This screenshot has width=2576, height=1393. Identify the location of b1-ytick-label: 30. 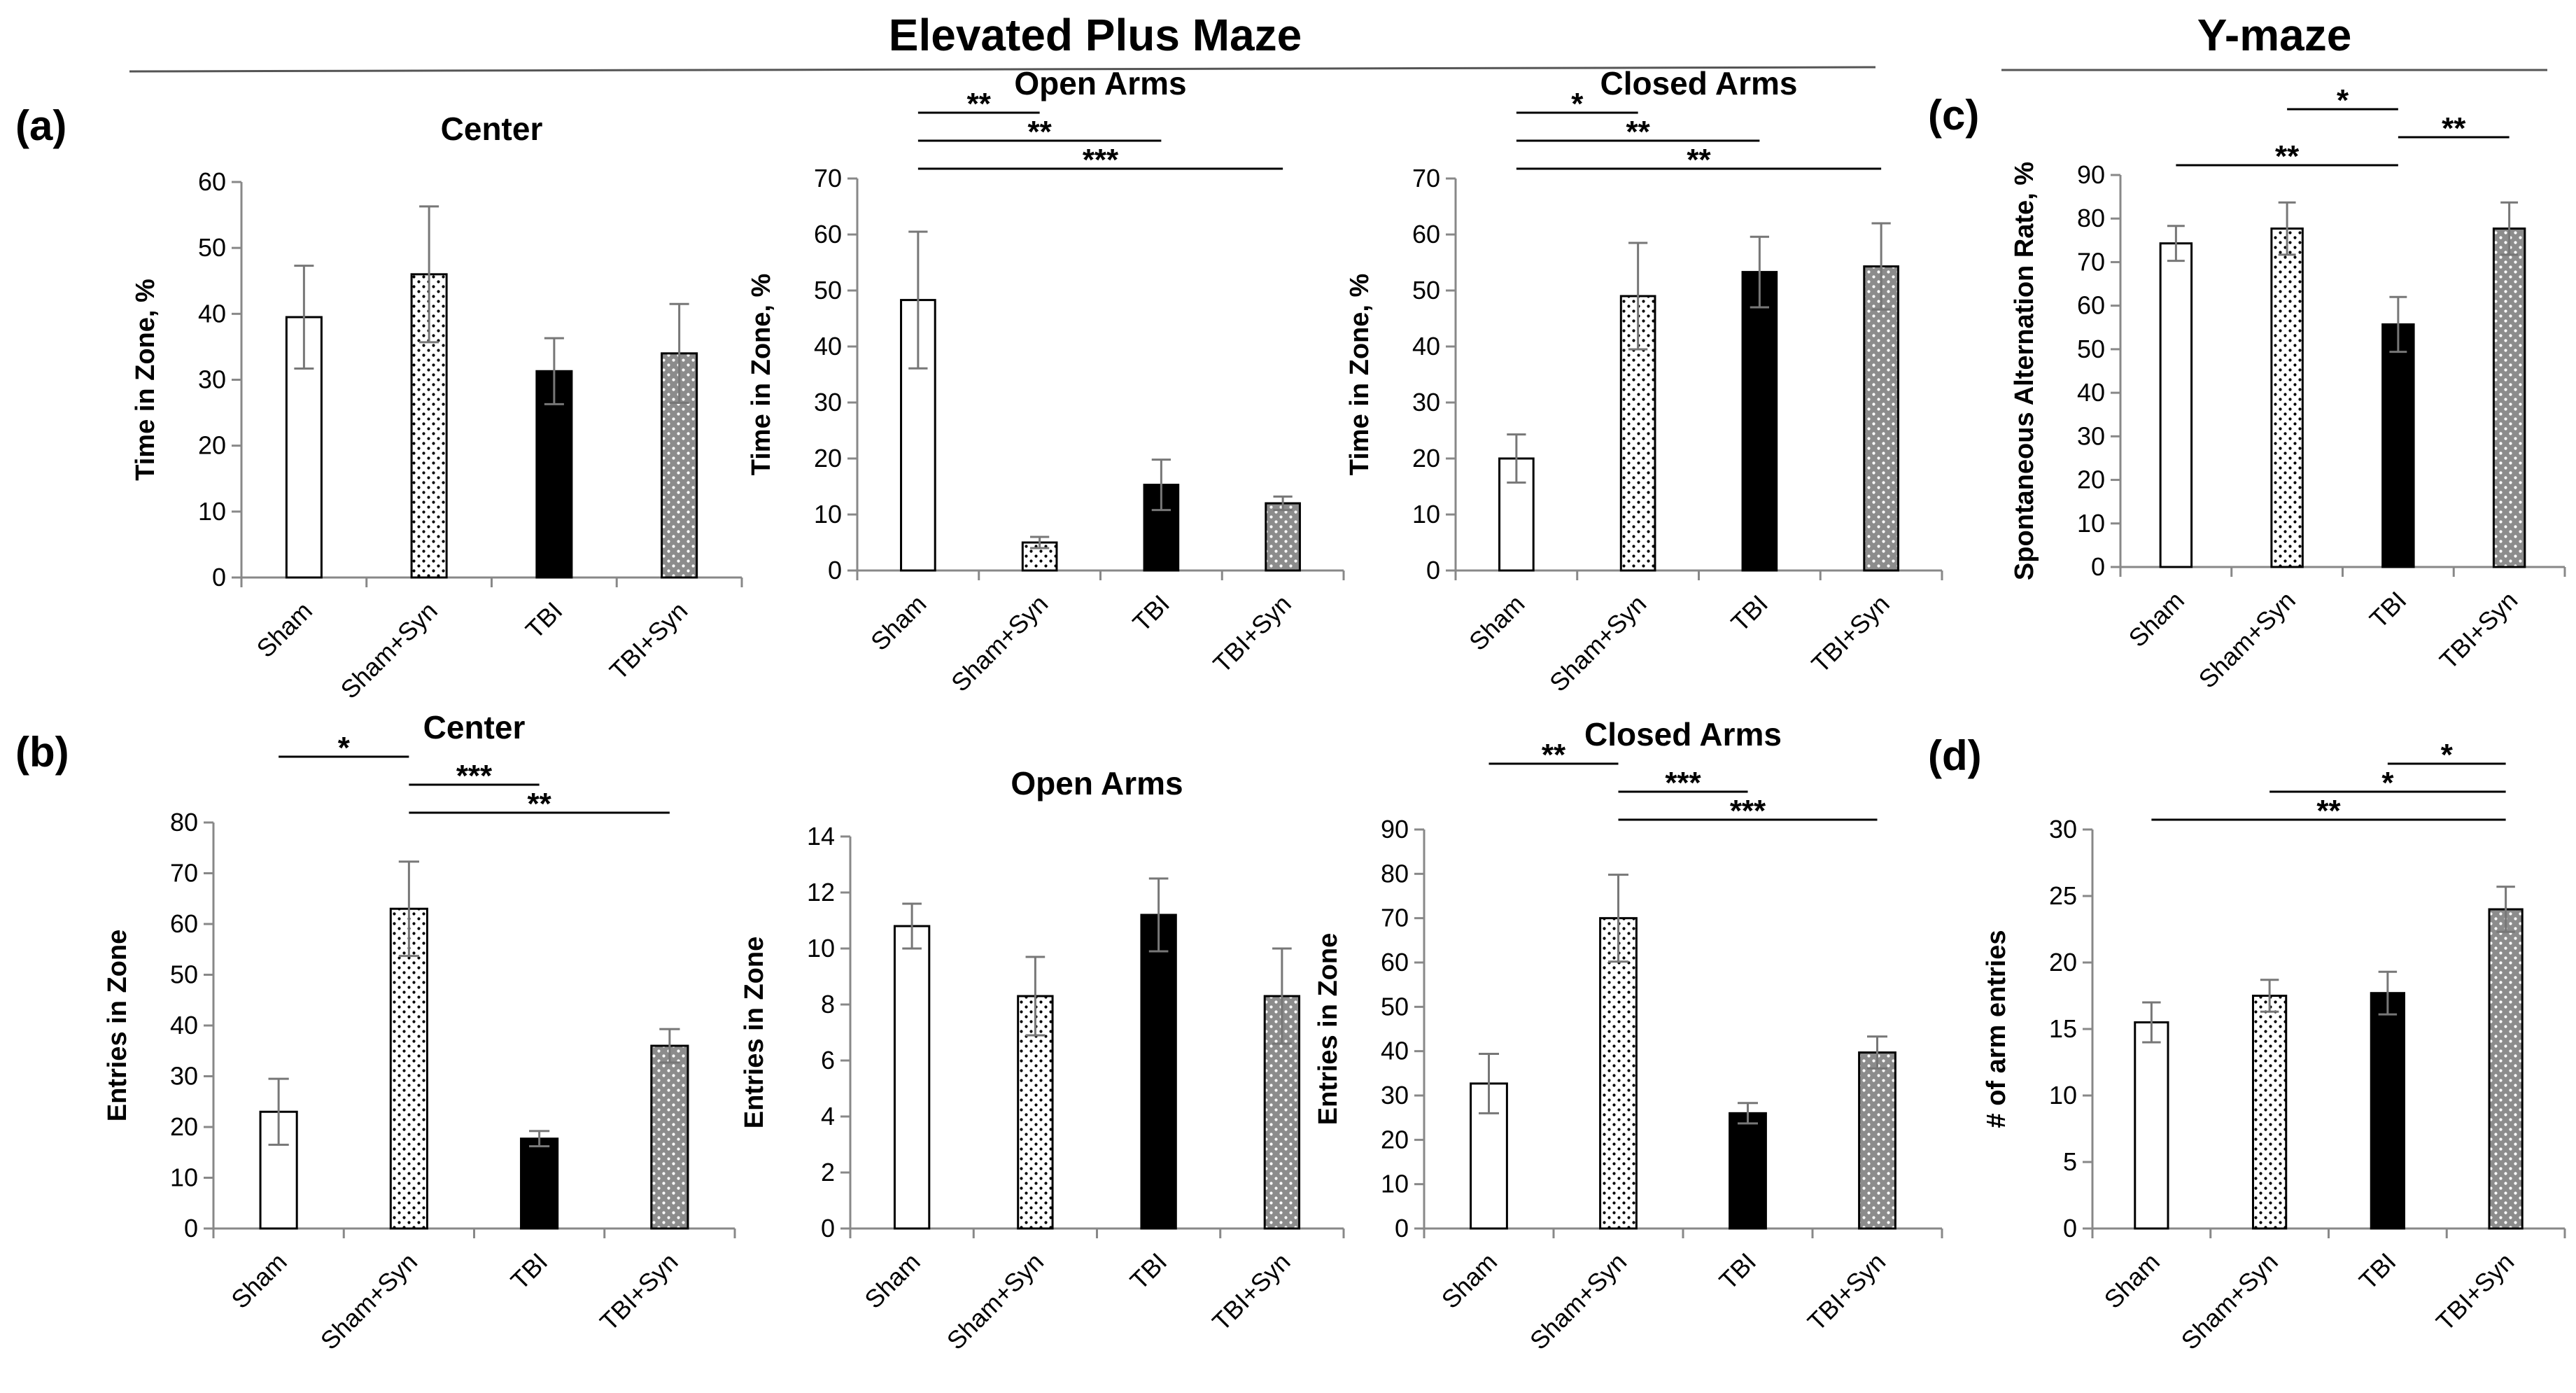
(184, 1076).